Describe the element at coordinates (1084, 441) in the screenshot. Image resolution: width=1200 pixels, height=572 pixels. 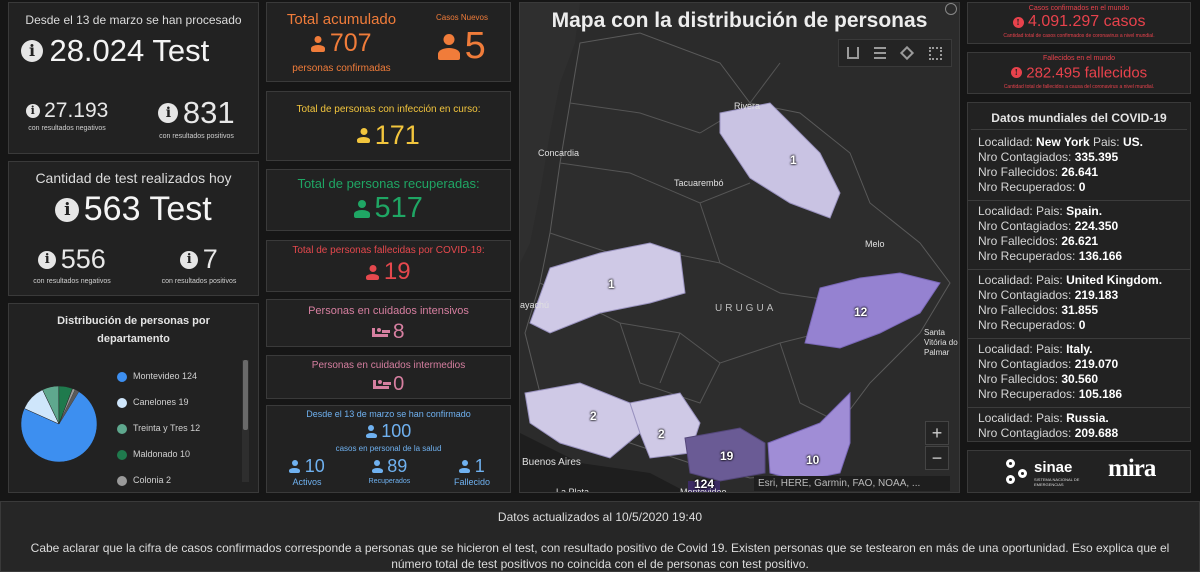
I see `world-item-line: Nro Fallecidos:` at that location.